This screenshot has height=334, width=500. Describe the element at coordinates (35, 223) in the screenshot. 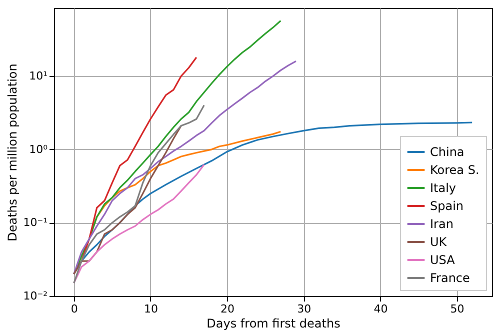

I see `y-tick-label: 10⁻¹` at that location.